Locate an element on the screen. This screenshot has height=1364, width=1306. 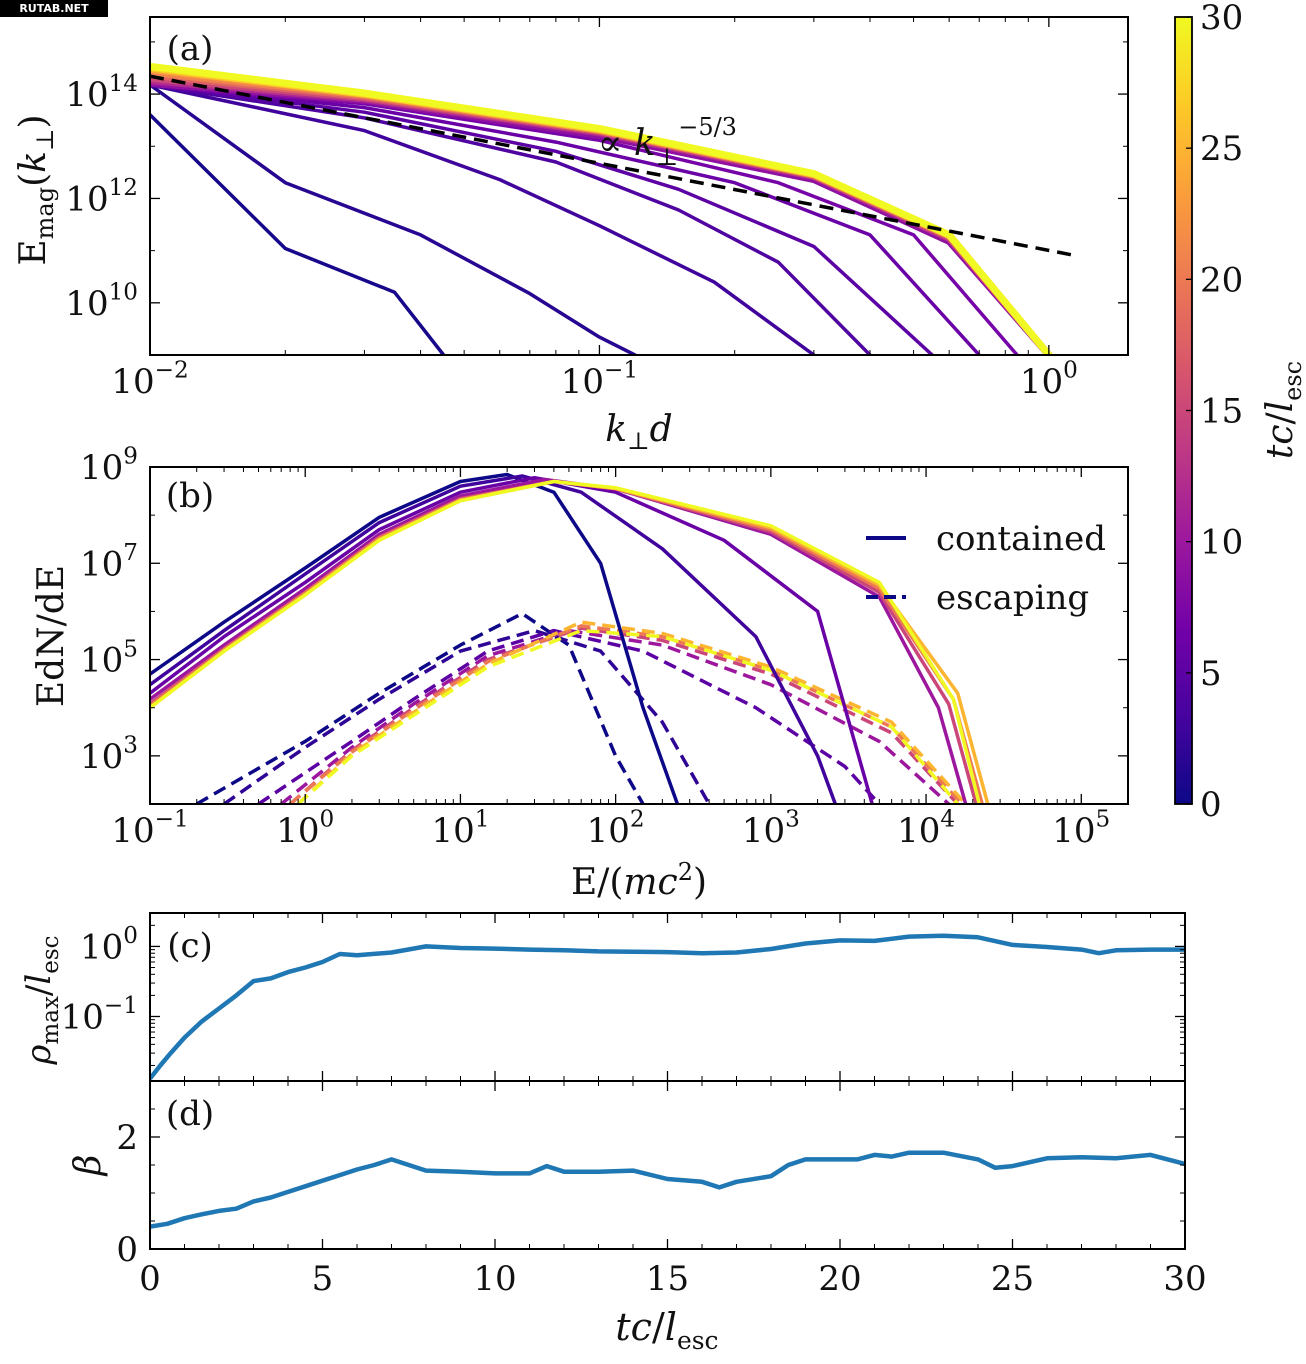
y-tick-label: 0 is located at coordinates (127, 1250).